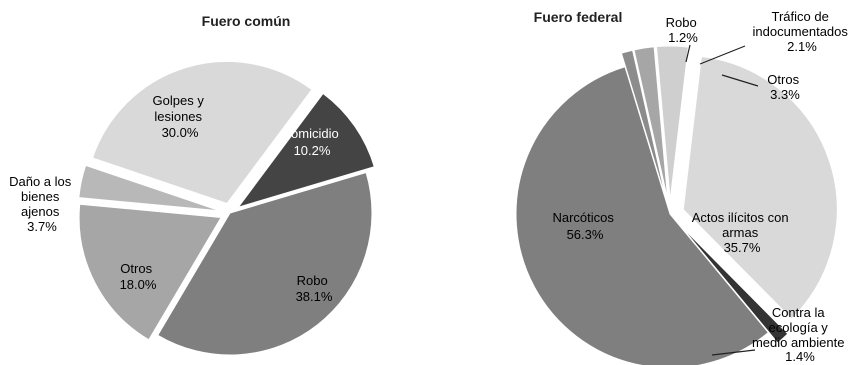 The image size is (861, 365). What do you see at coordinates (584, 226) in the screenshot?
I see `label-narcoticos: Narcóticos 56.3%` at bounding box center [584, 226].